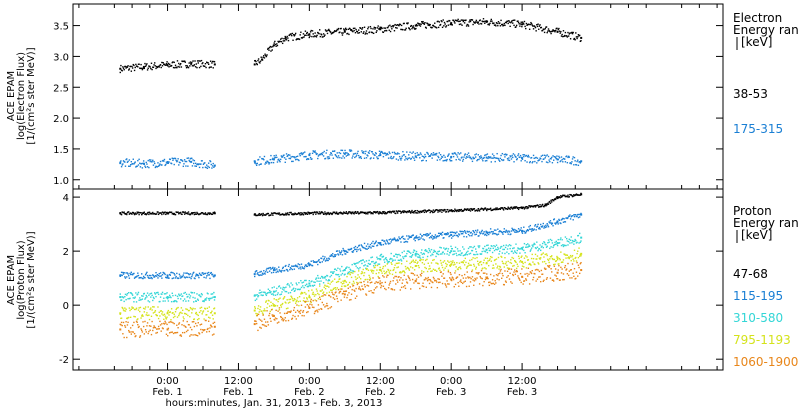  Describe the element at coordinates (522, 381) in the screenshot. I see `x-tick-label-time: 12:00` at that location.